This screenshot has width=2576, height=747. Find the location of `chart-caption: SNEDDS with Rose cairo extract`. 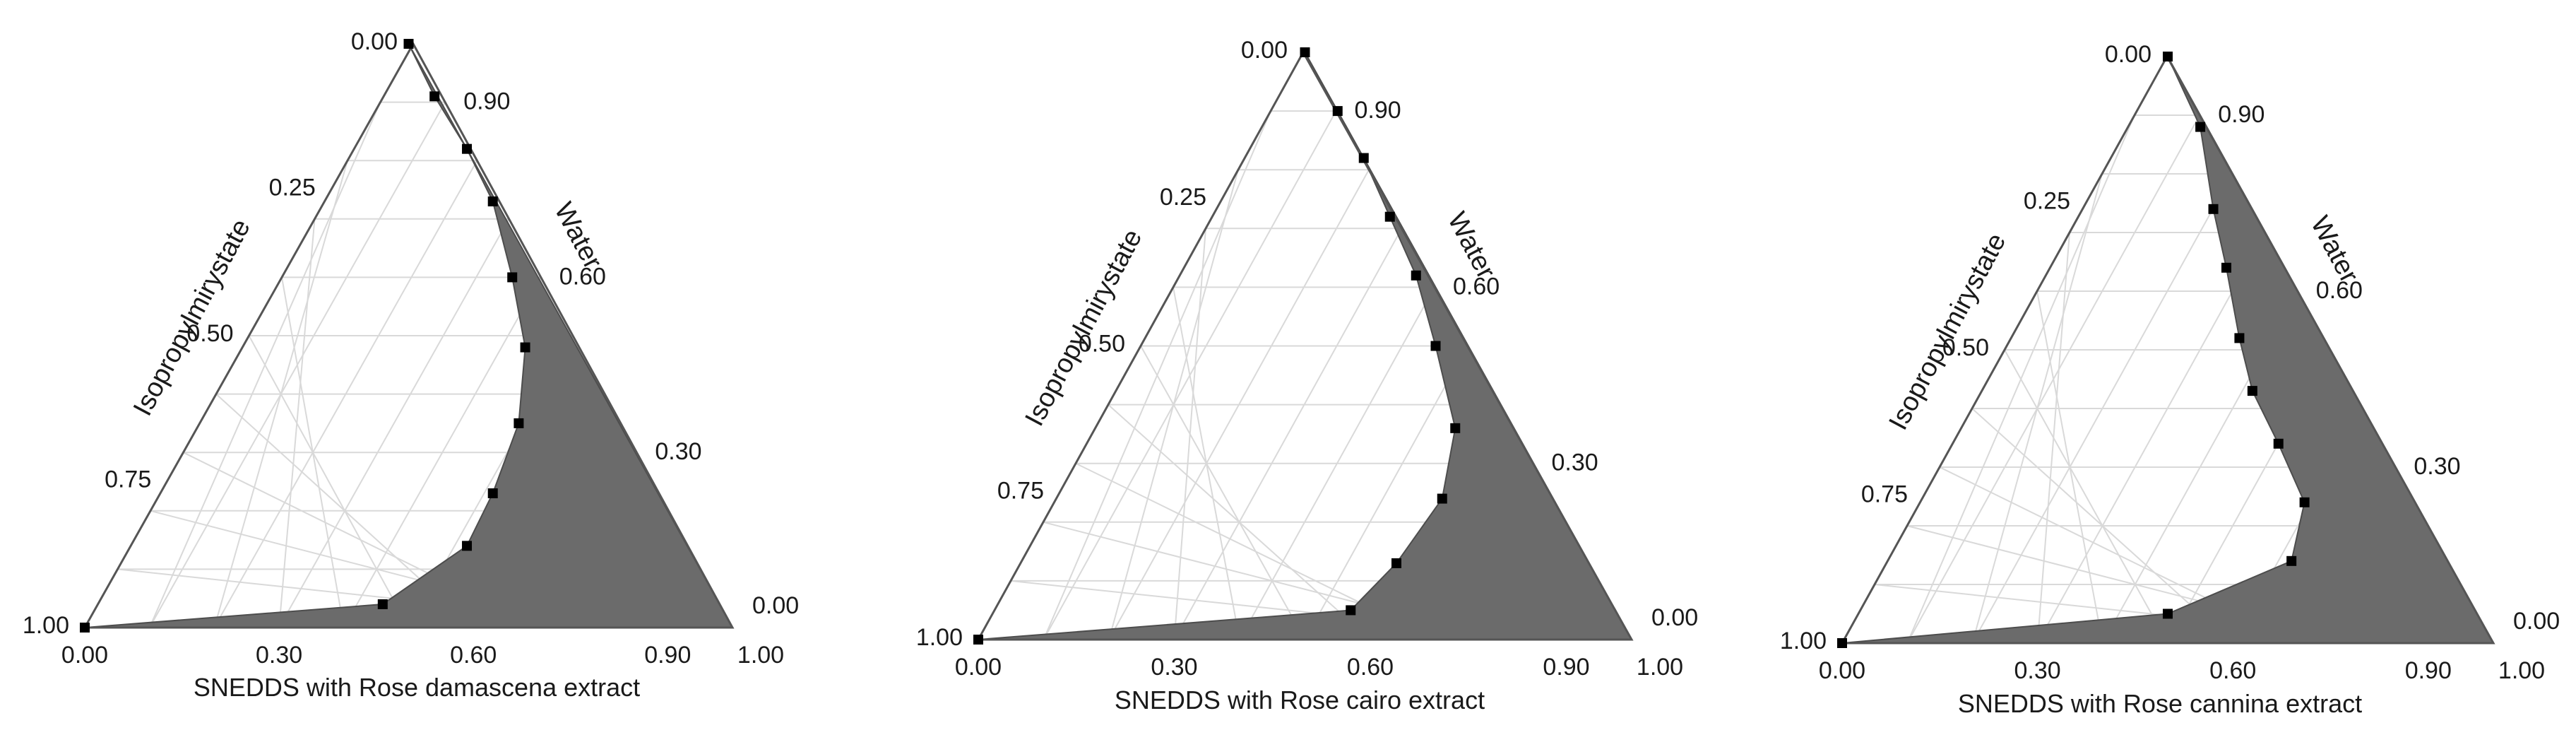

chart-caption: SNEDDS with Rose cairo extract is located at coordinates (1300, 700).